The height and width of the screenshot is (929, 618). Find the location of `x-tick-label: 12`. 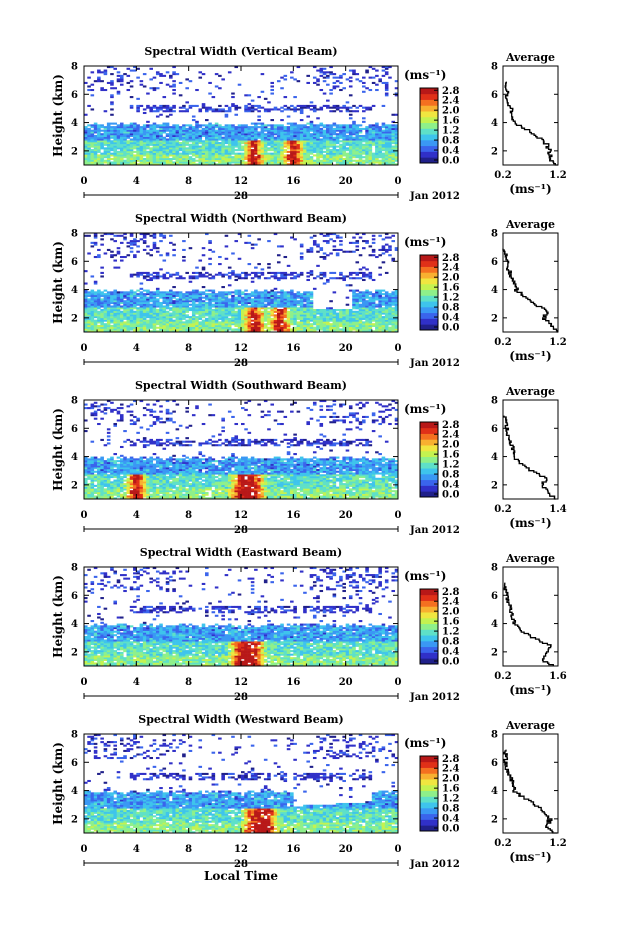

x-tick-label: 12 is located at coordinates (241, 348).